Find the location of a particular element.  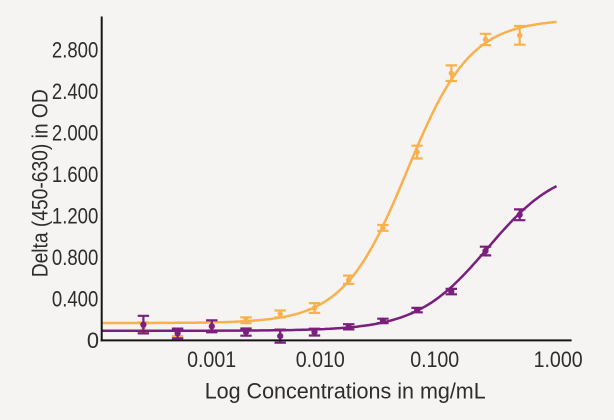

svg-text: 0.800 is located at coordinates (75, 257).